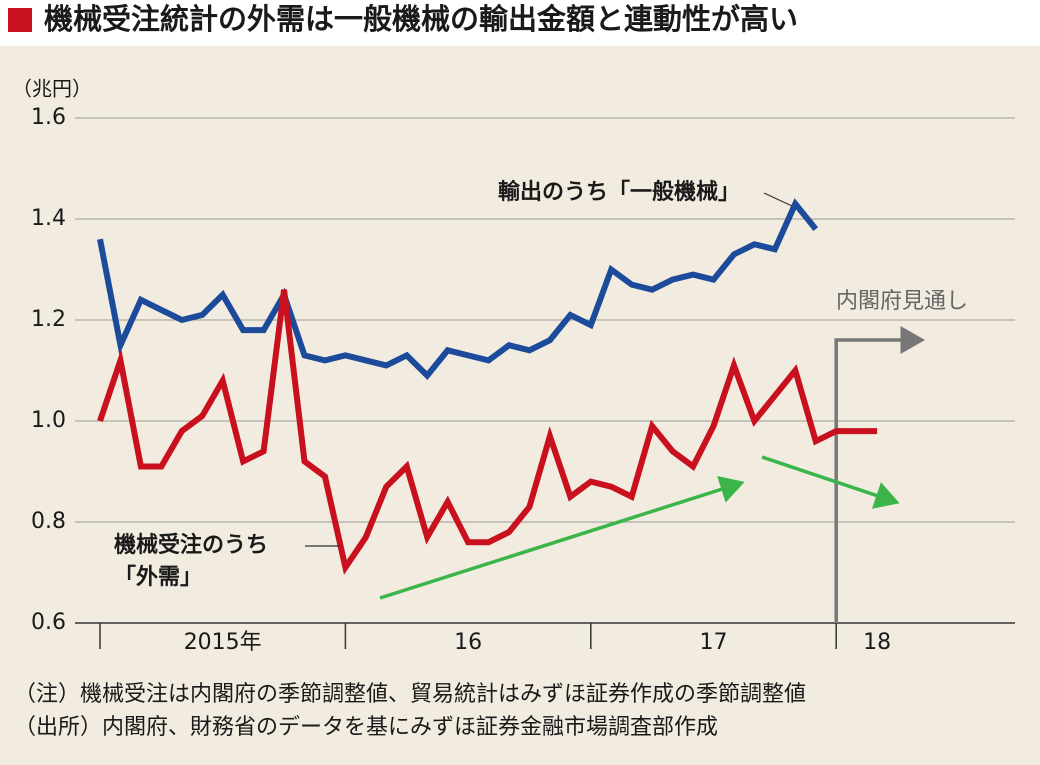  I want to click on x-tick-label: 17, so click(714, 642).